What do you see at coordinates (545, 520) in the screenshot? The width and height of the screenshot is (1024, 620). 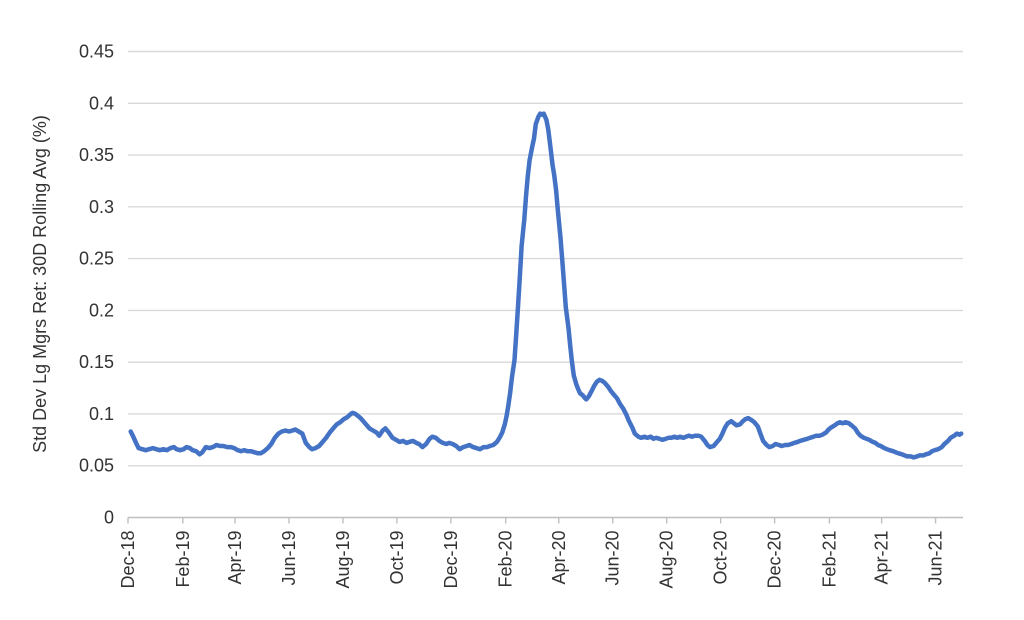 I see `x-axis-group` at bounding box center [545, 520].